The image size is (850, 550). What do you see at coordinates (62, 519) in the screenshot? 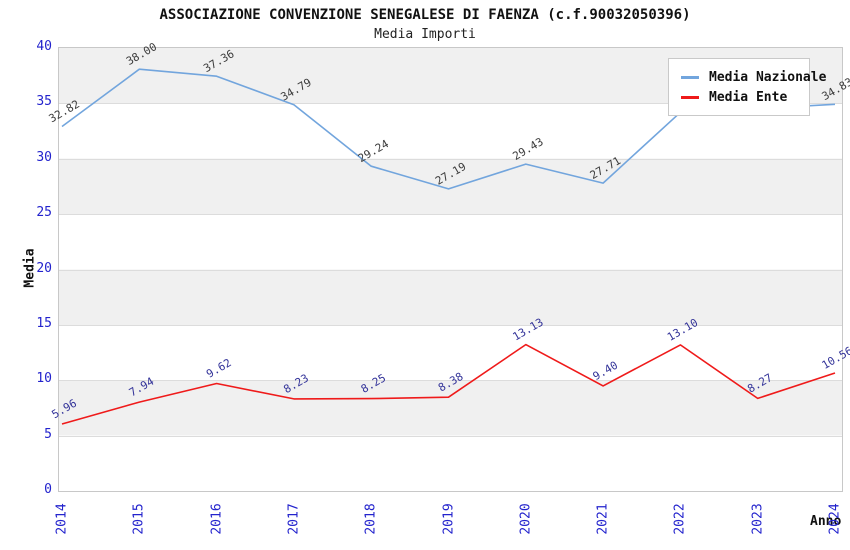
I see `x-tick-label: 2014` at bounding box center [62, 519].